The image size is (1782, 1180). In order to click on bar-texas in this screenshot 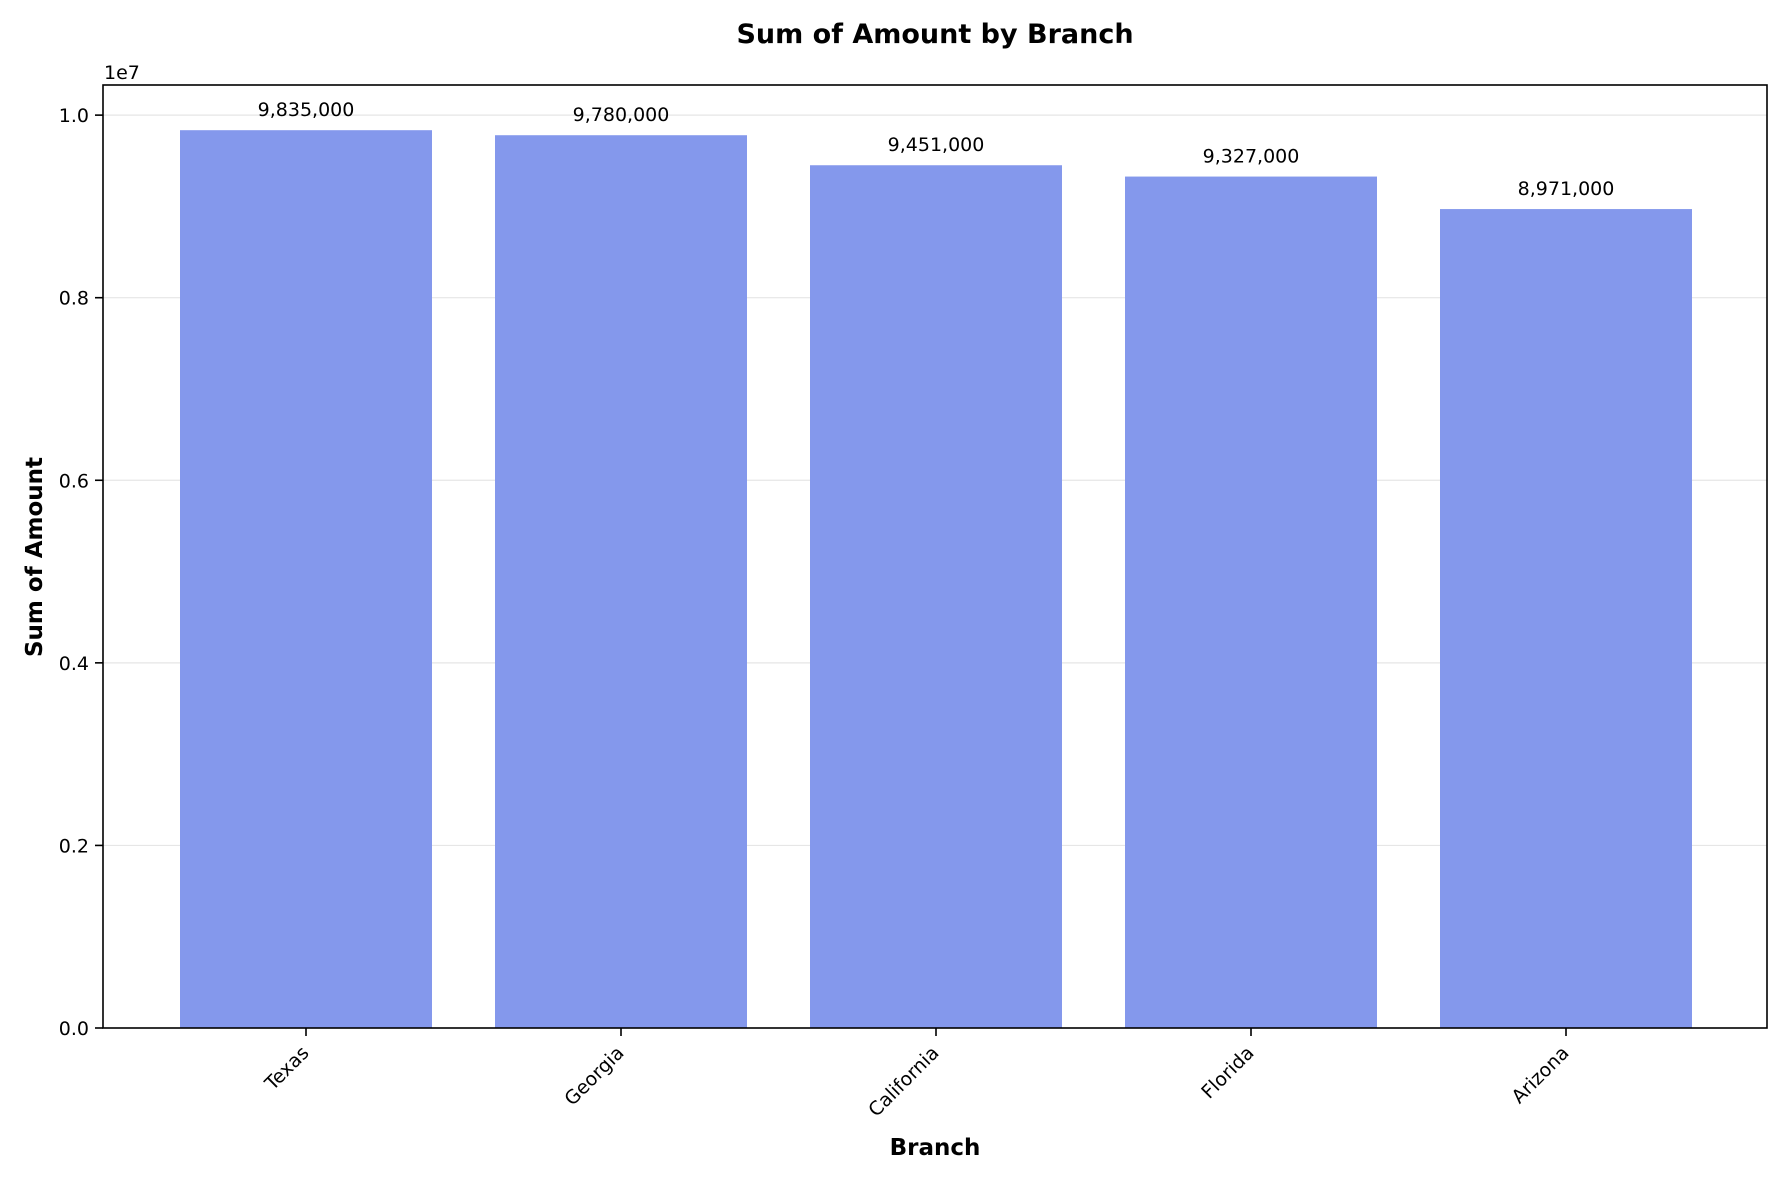, I will do `click(306, 579)`.